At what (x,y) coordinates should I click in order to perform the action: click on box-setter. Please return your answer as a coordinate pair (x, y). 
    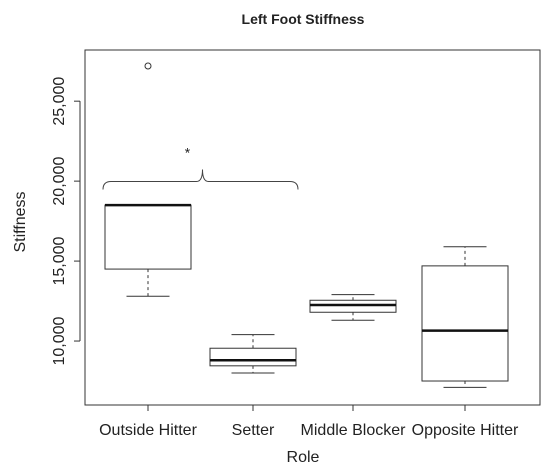
    Looking at the image, I should click on (253, 354).